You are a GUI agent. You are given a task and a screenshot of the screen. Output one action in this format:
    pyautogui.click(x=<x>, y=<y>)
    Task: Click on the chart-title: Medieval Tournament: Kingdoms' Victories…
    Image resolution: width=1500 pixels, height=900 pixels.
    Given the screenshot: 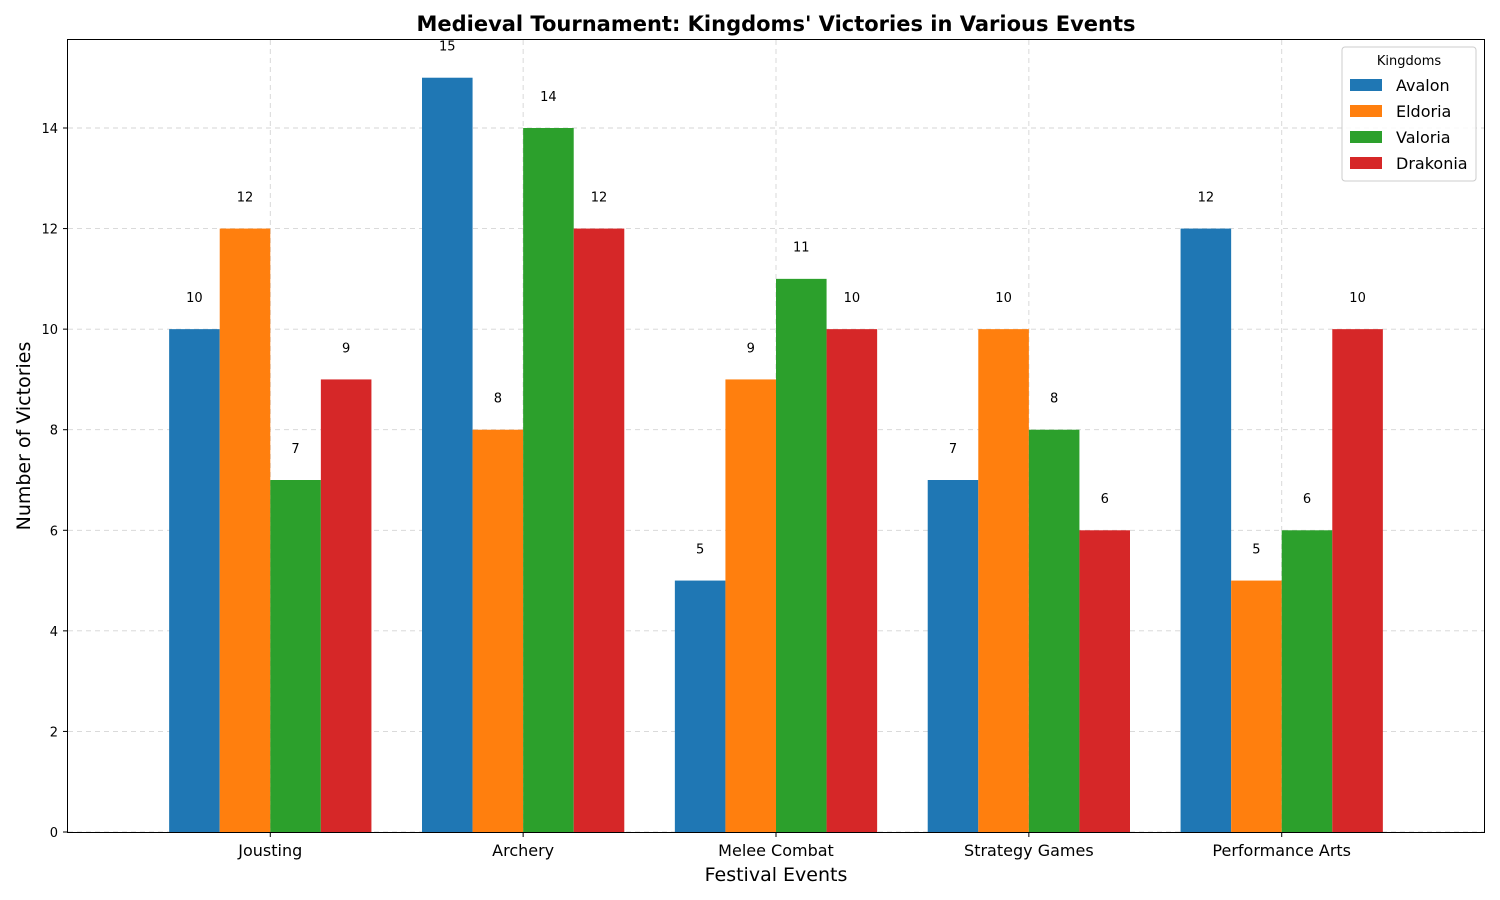 What is the action you would take?
    pyautogui.click(x=775, y=24)
    